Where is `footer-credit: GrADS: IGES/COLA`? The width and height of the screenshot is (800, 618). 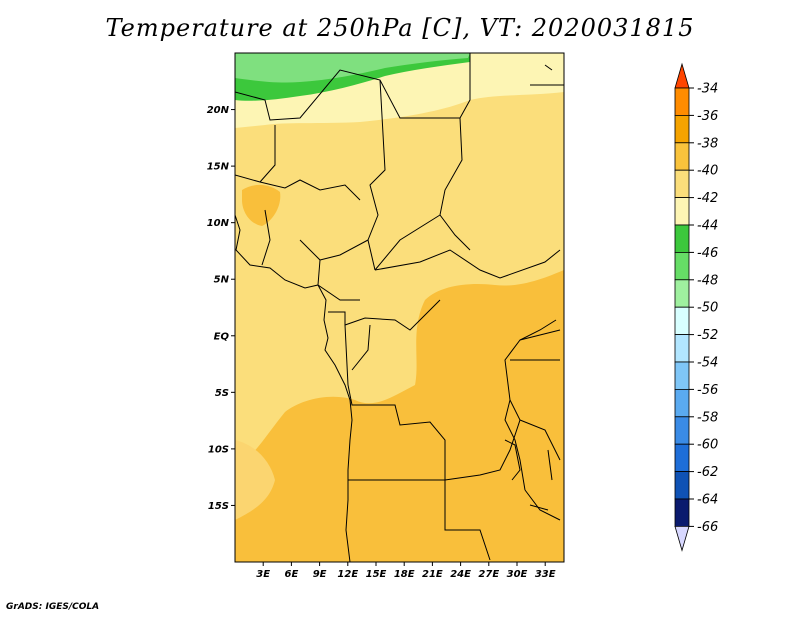
footer-credit: GrADS: IGES/COLA is located at coordinates (53, 607).